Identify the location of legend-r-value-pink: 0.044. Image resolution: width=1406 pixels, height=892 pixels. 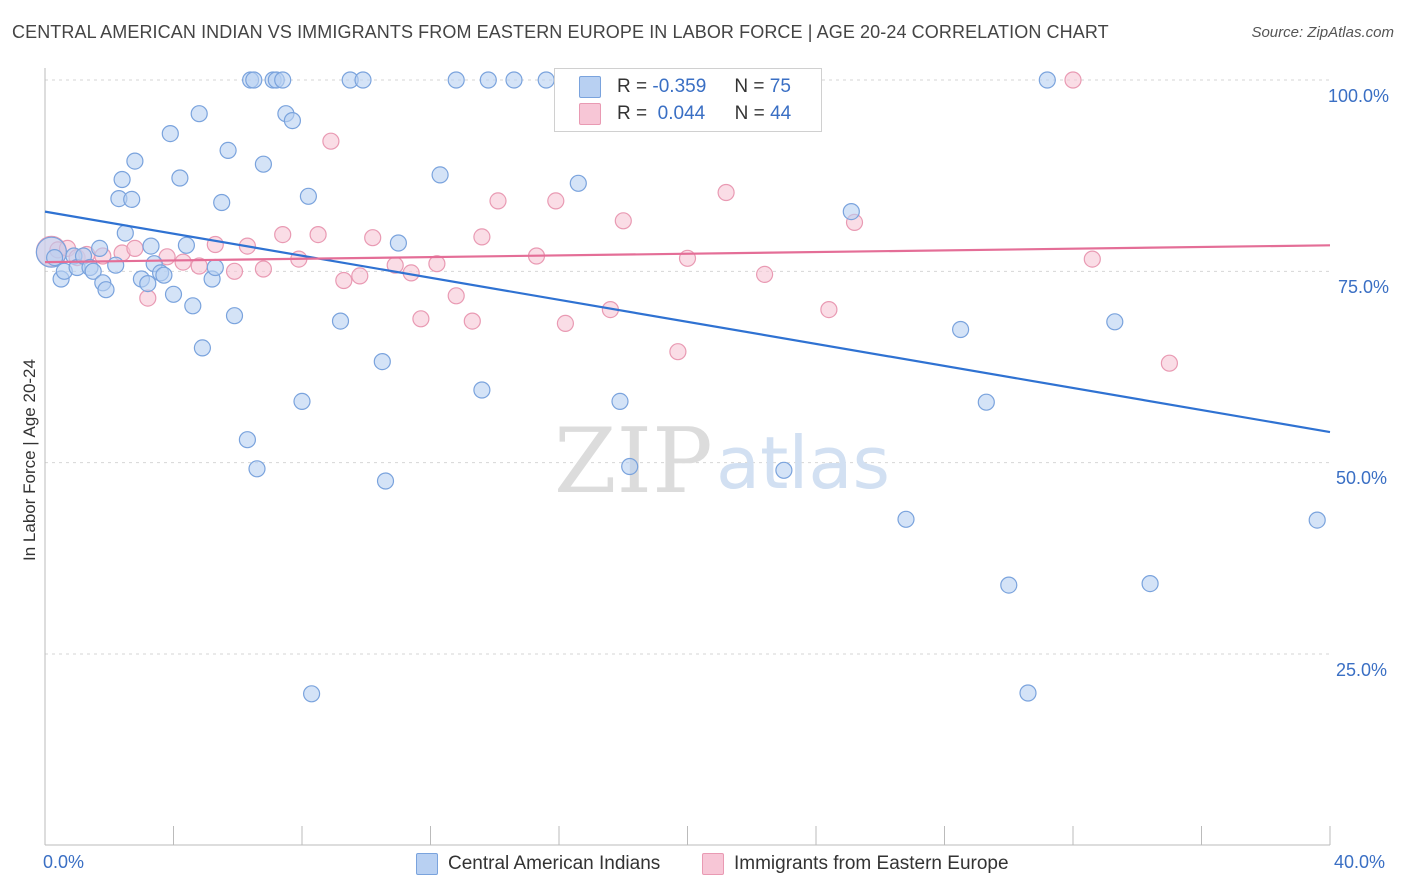
(681, 113).